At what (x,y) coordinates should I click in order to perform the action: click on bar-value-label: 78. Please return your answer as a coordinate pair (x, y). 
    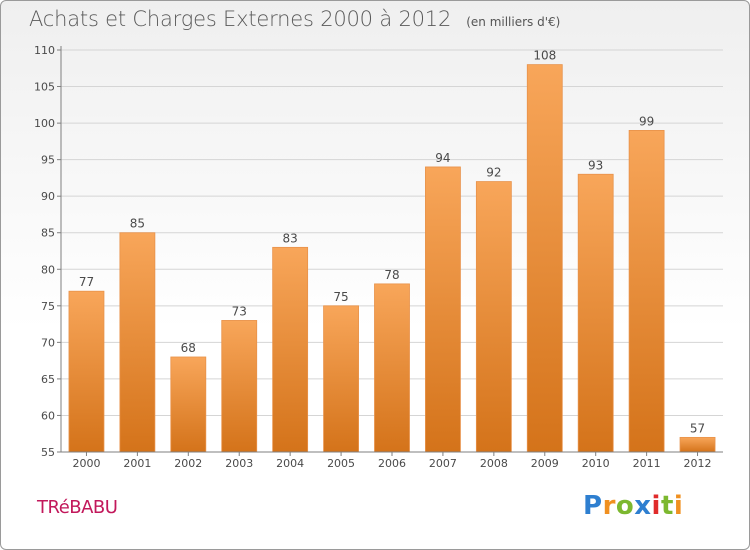
    Looking at the image, I should click on (391, 275).